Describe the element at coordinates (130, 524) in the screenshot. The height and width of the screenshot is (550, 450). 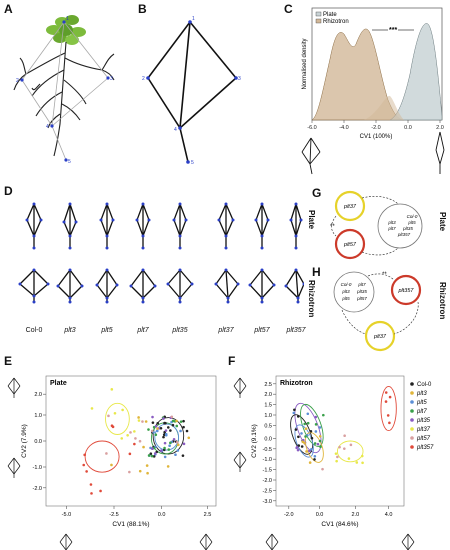
I see `x-axis-label: CV1 (88.1%)` at that location.